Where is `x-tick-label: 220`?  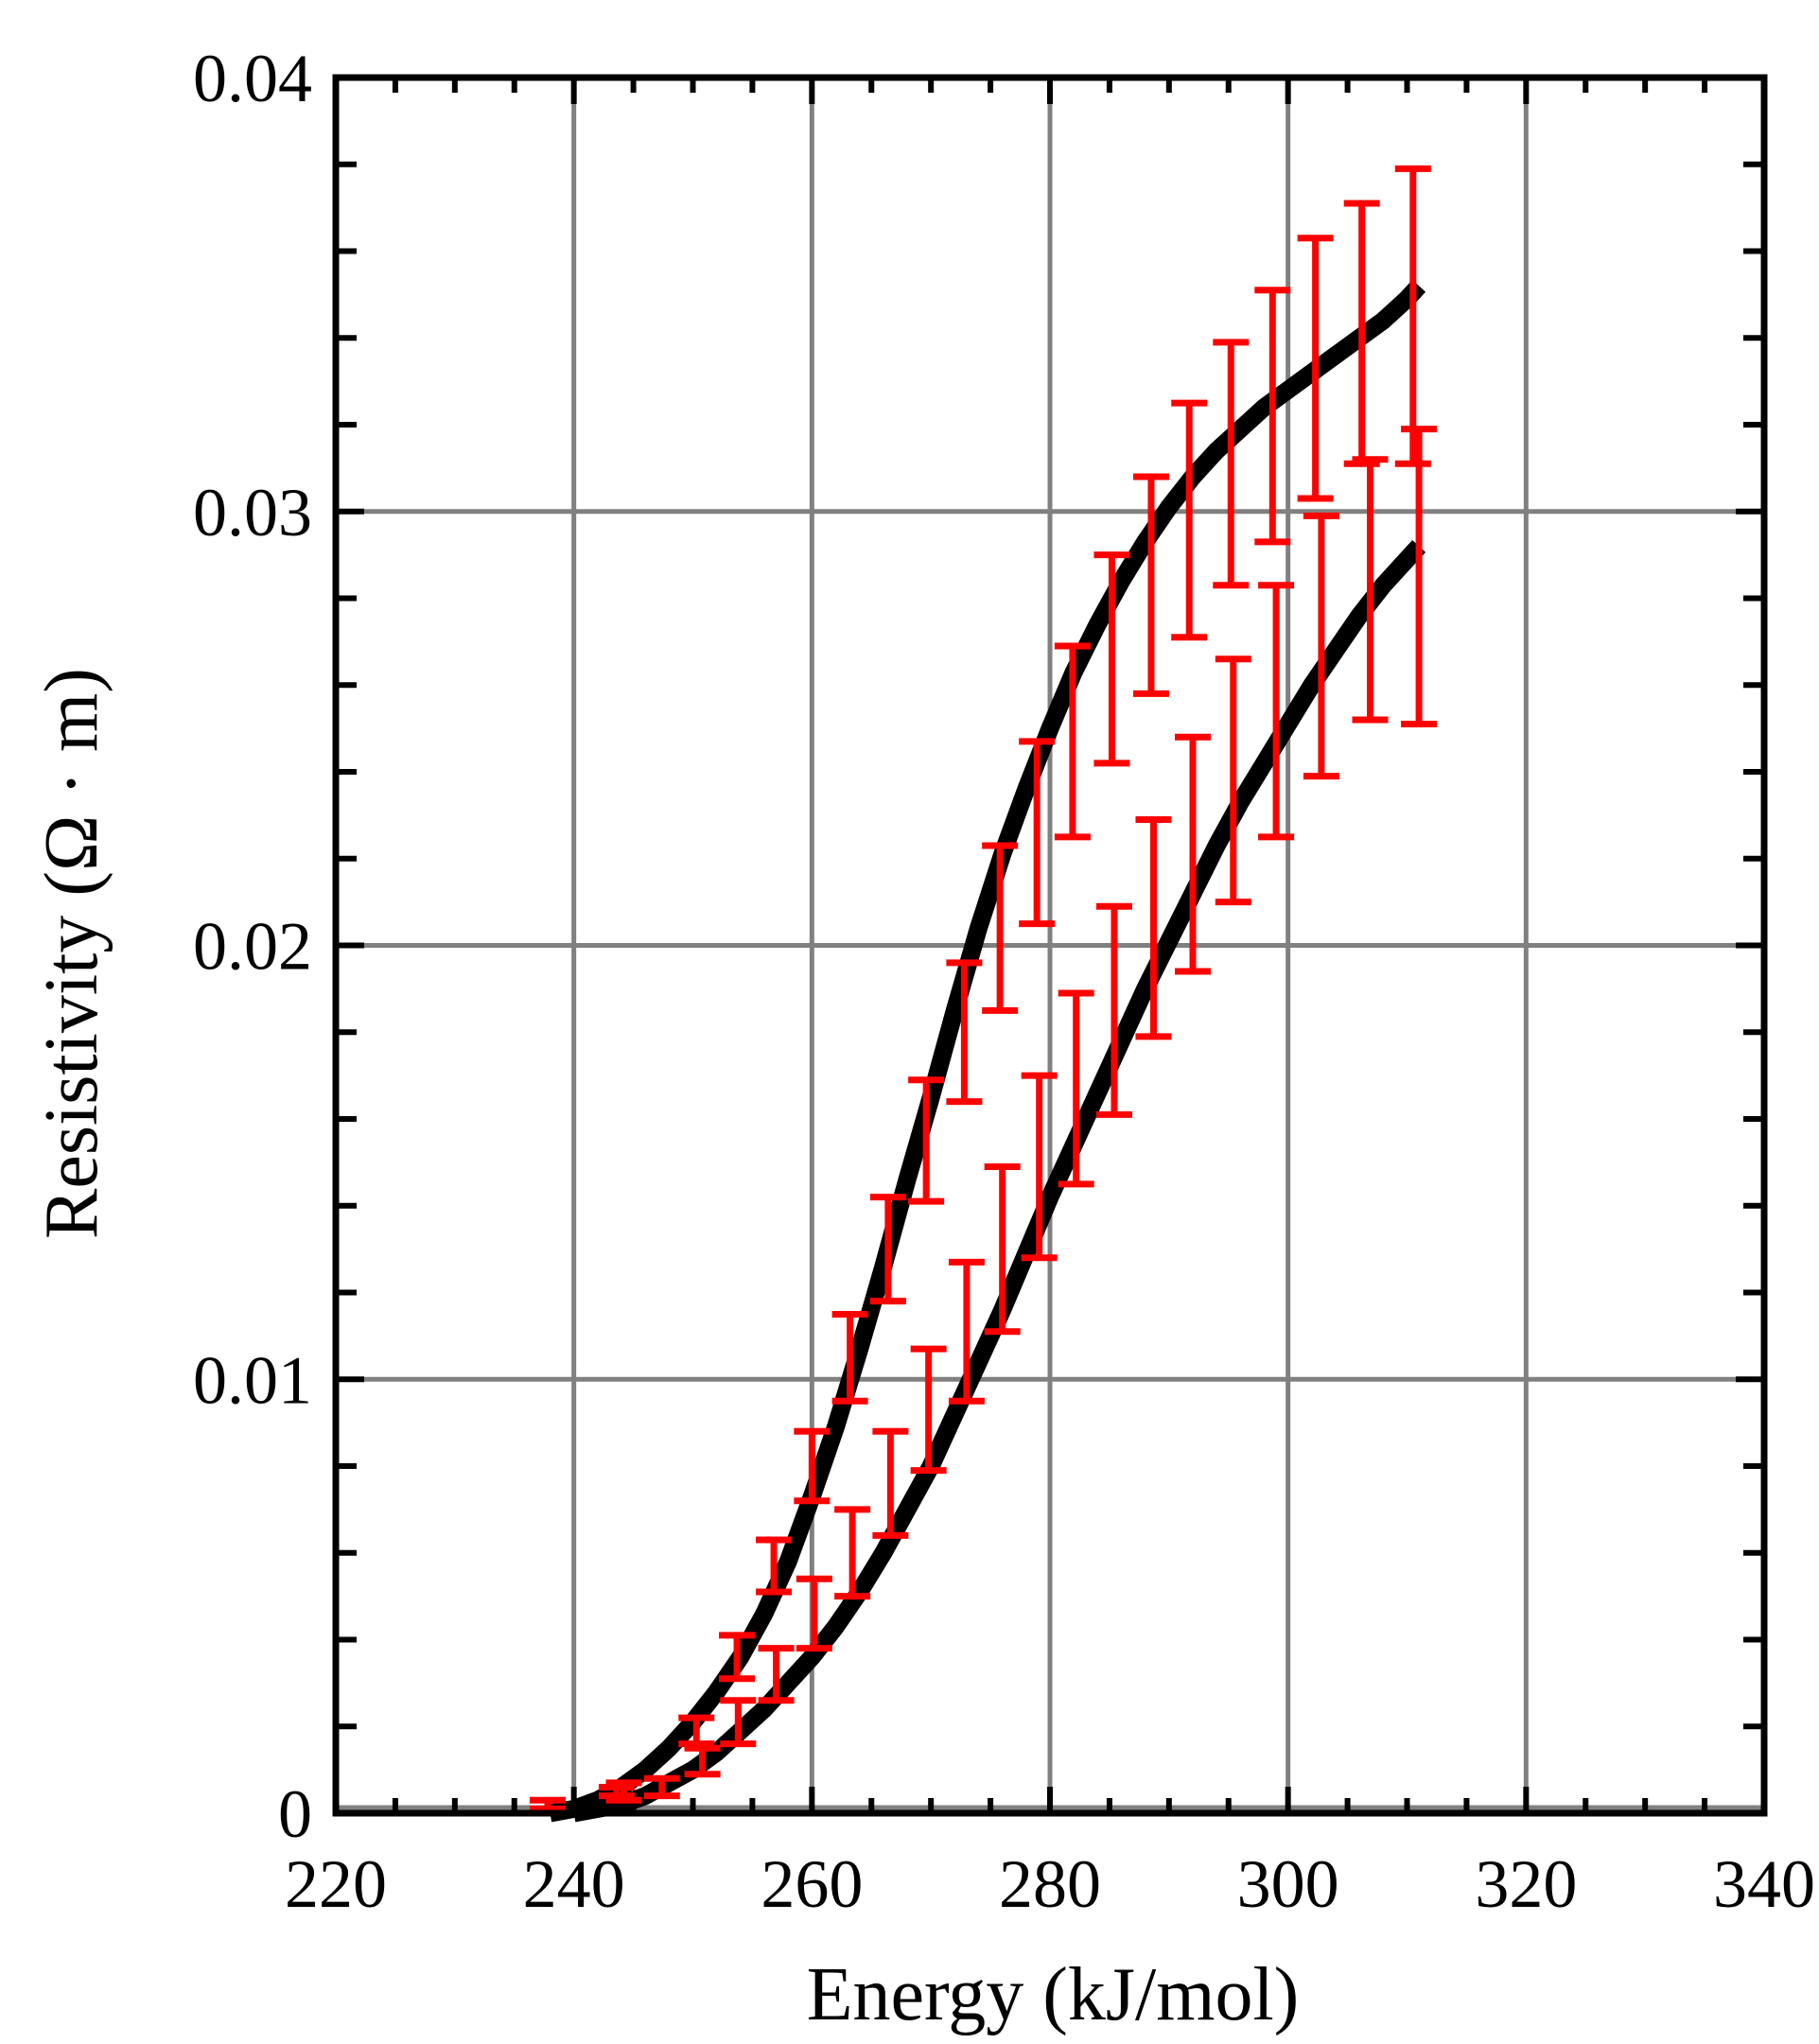
x-tick-label: 220 is located at coordinates (336, 1884).